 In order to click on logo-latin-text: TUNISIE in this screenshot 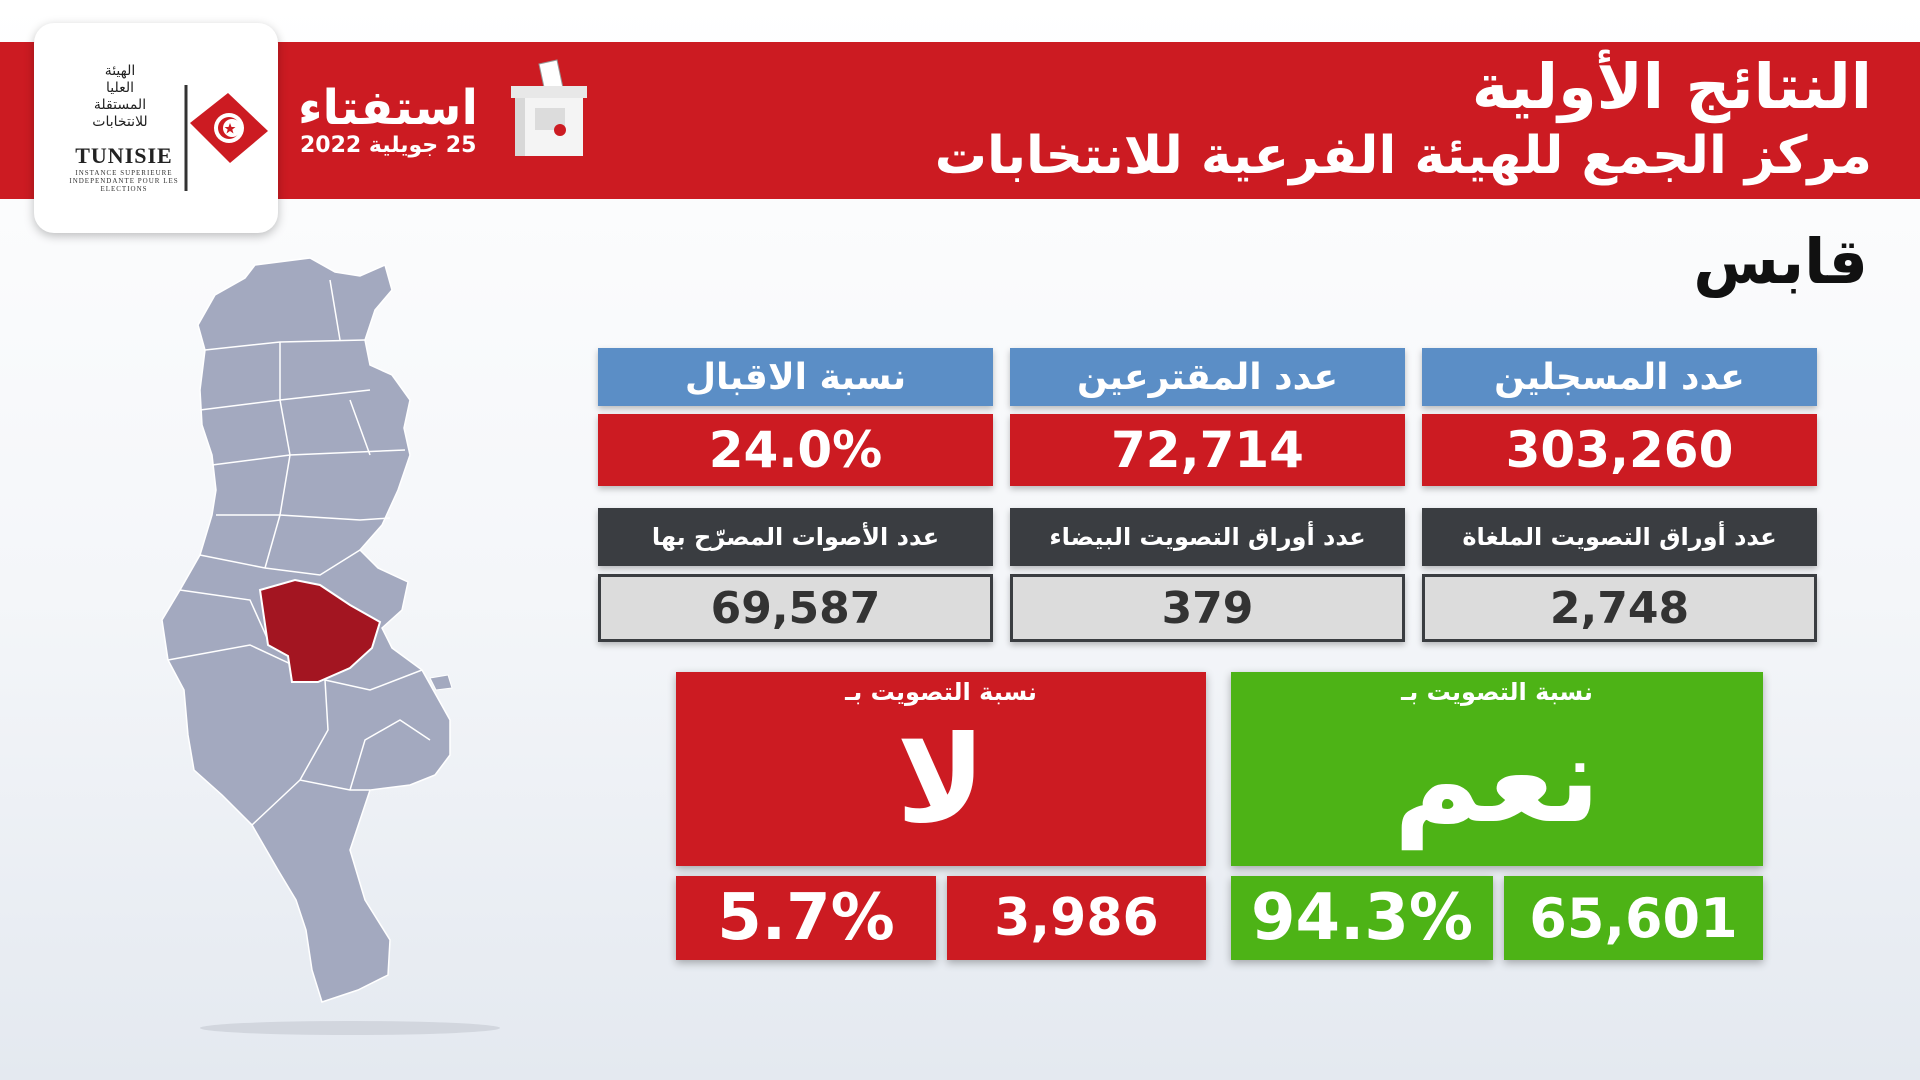, I will do `click(124, 155)`.